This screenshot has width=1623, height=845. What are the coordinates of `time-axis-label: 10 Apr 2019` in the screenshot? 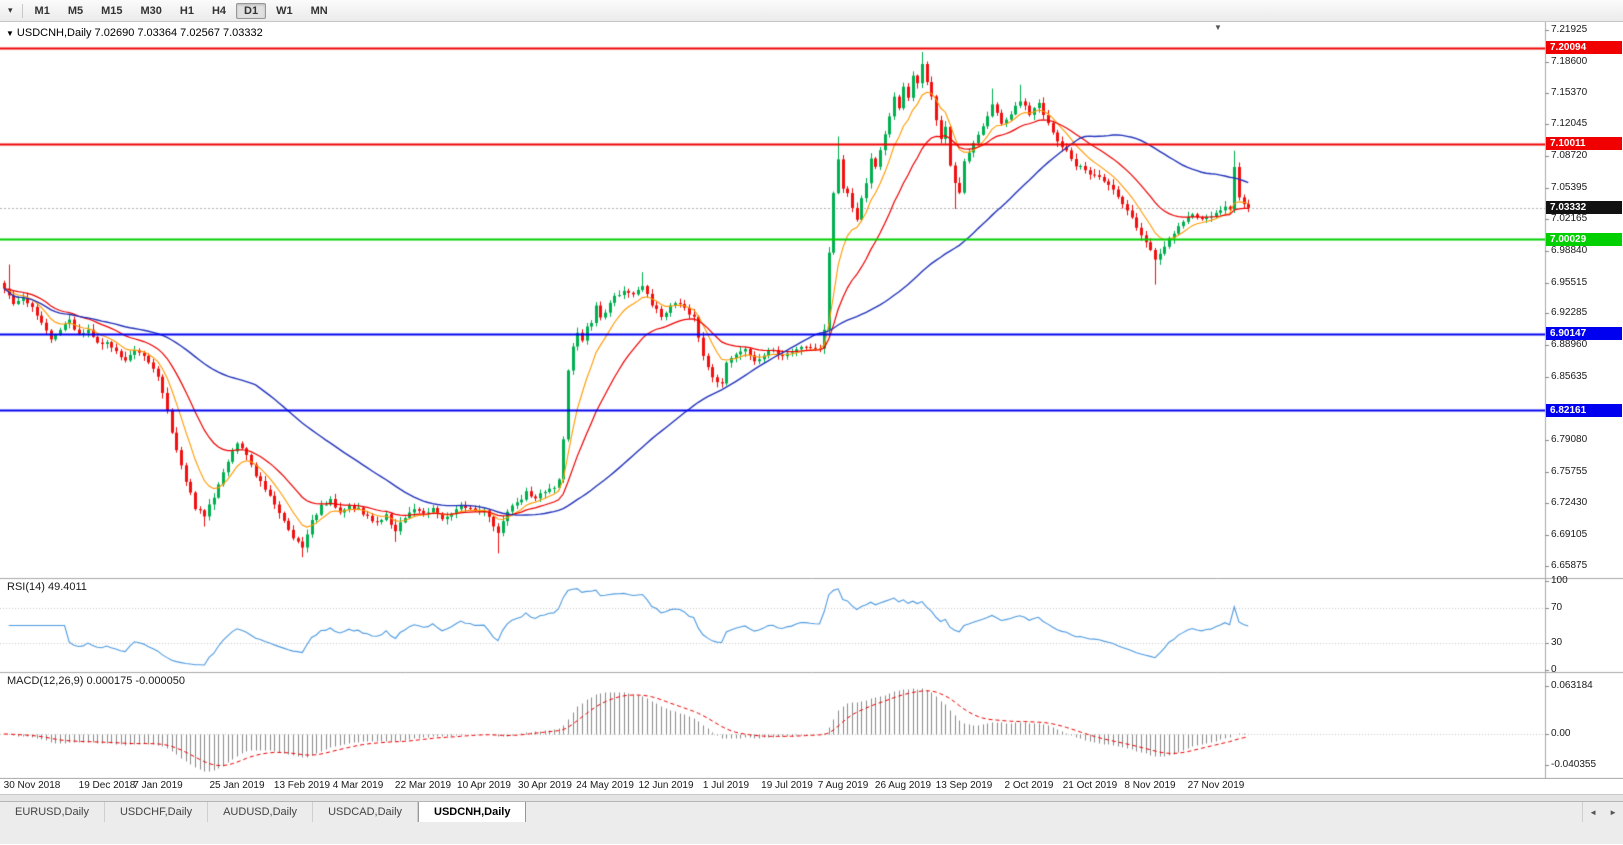 It's located at (484, 785).